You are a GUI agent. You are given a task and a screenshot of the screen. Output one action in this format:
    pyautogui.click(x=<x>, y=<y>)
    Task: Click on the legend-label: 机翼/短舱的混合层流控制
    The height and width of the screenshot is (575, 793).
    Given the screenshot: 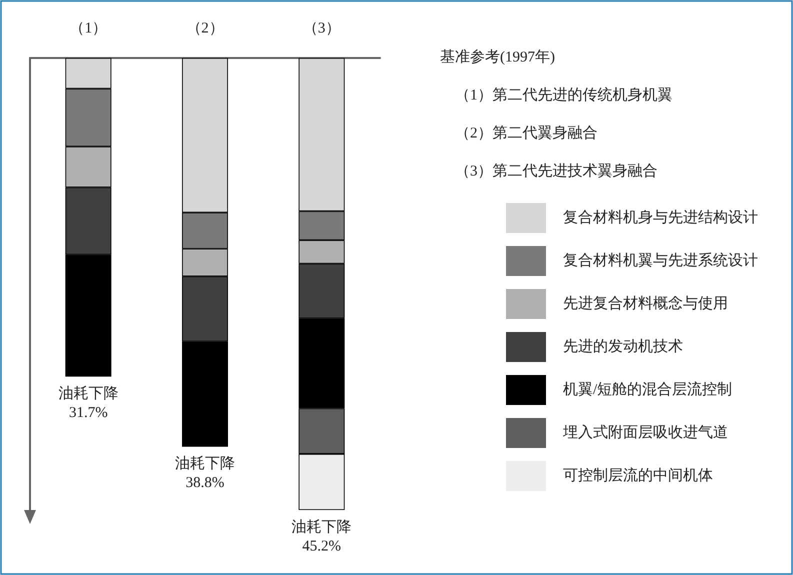 What is the action you would take?
    pyautogui.click(x=647, y=389)
    